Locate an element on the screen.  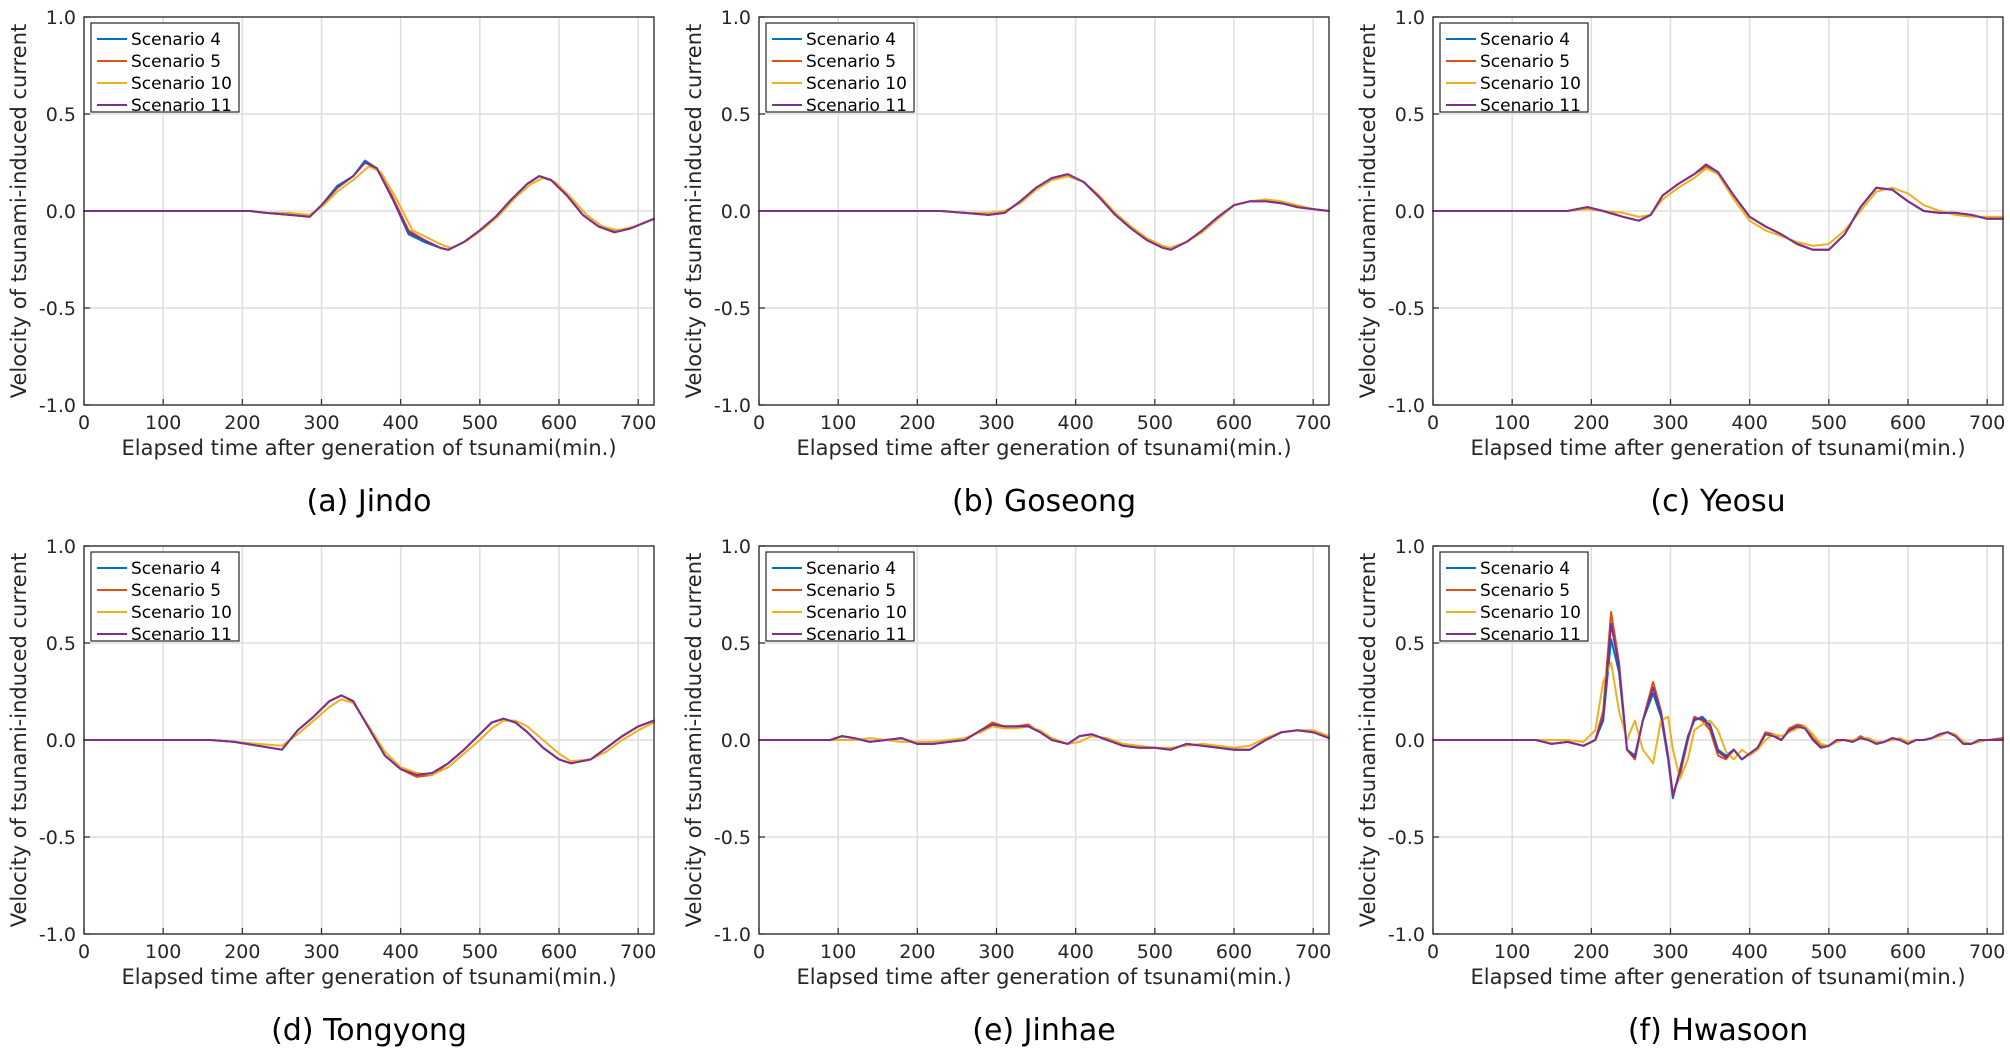
panel-caption: (e) Jinhae is located at coordinates (1043, 1030).